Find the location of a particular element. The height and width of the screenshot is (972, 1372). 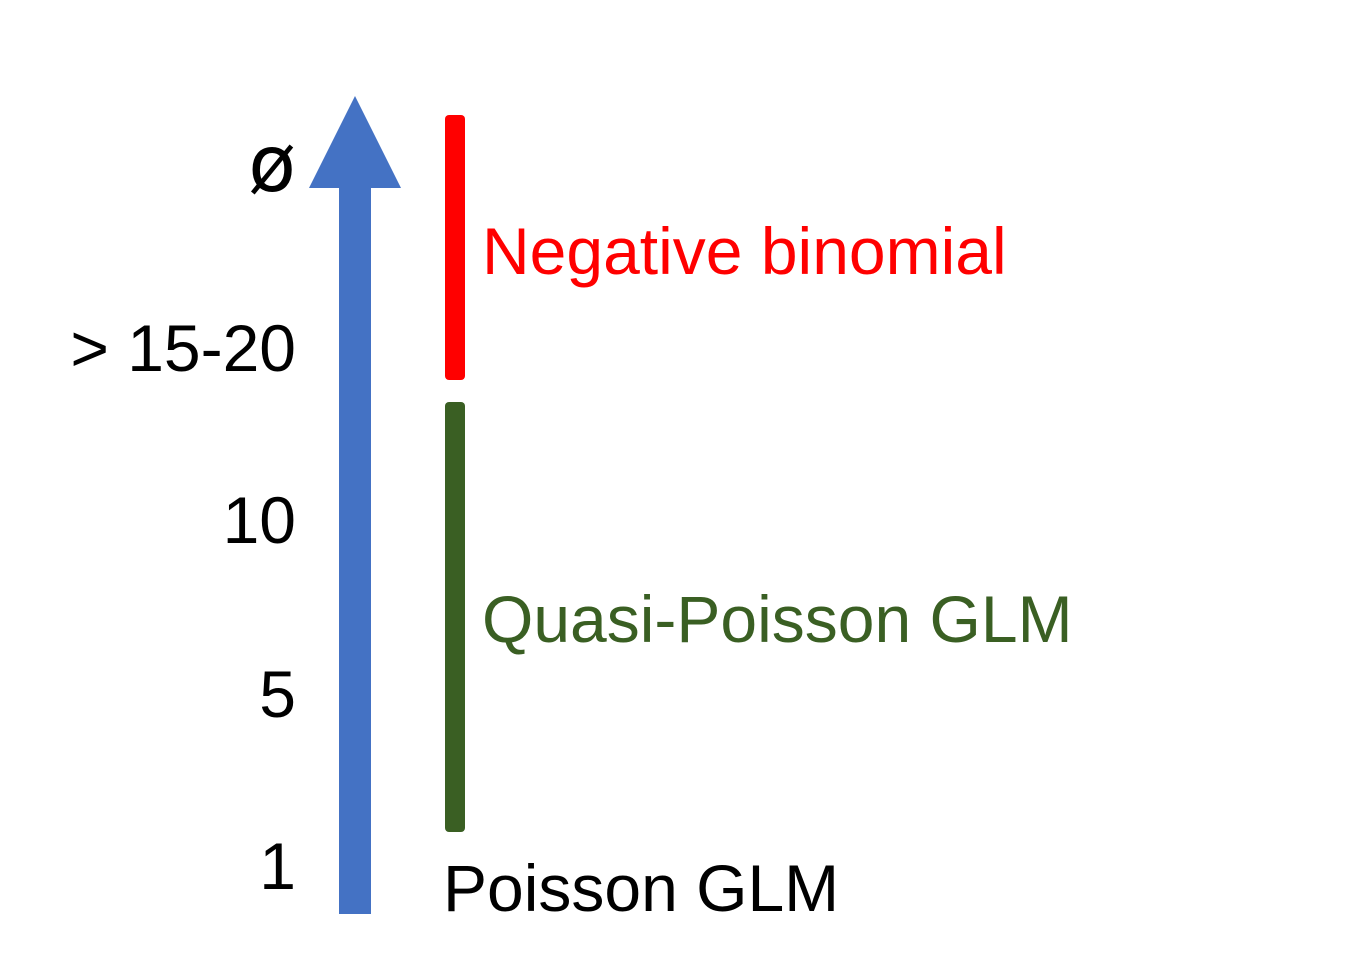

poisson-glm-label: Poisson GLM is located at coordinates (641, 888).